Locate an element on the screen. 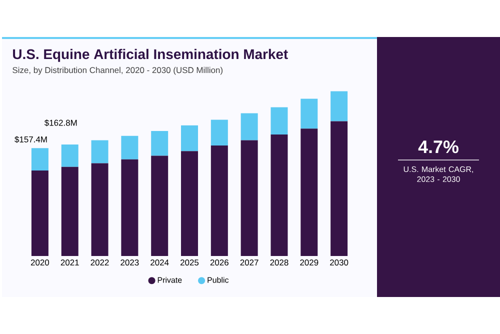 The image size is (500, 334). x-tick-label: 2026 is located at coordinates (219, 263).